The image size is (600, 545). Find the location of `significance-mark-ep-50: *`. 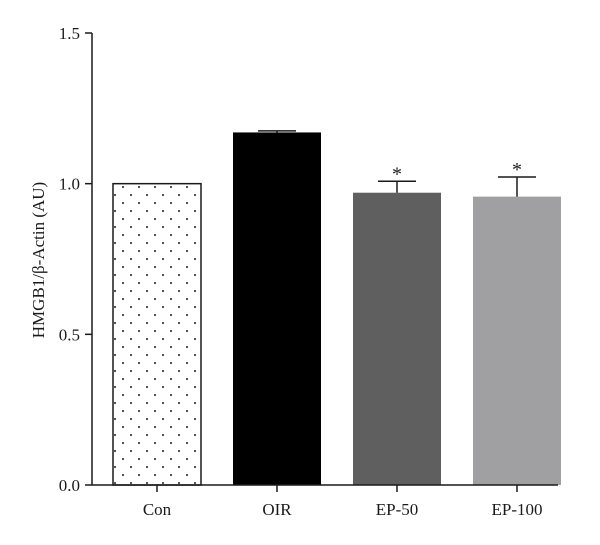

significance-mark-ep-50: * is located at coordinates (397, 174).